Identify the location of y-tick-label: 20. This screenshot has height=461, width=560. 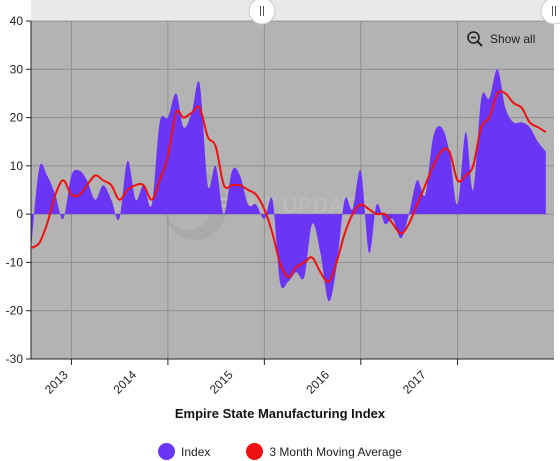
(17, 118).